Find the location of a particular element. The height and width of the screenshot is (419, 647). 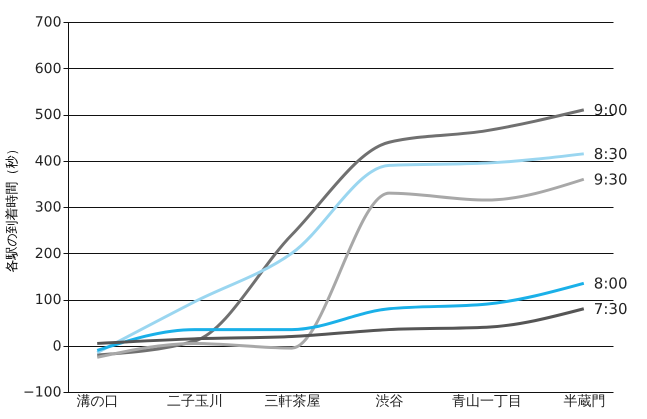

y-tick-label: 700 is located at coordinates (48, 22).